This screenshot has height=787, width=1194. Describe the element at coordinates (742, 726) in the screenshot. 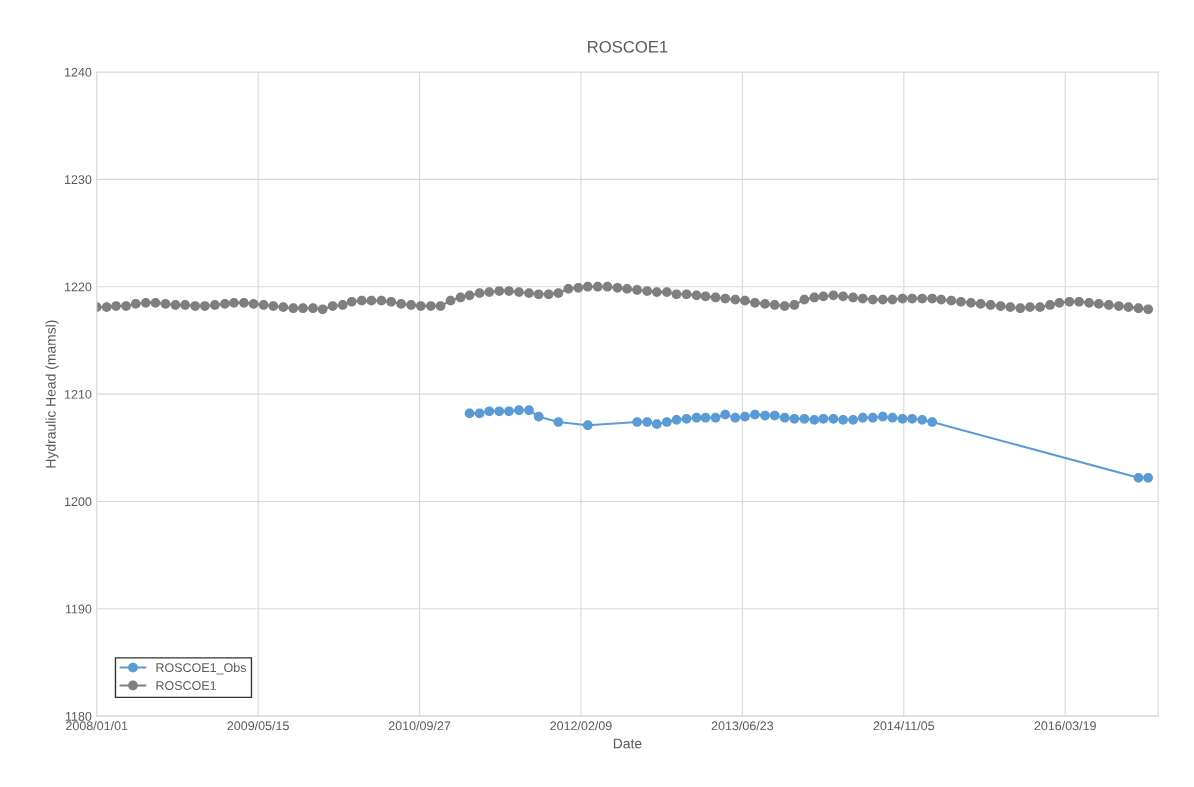

I see `x-tick-label: 2013/06/23` at that location.